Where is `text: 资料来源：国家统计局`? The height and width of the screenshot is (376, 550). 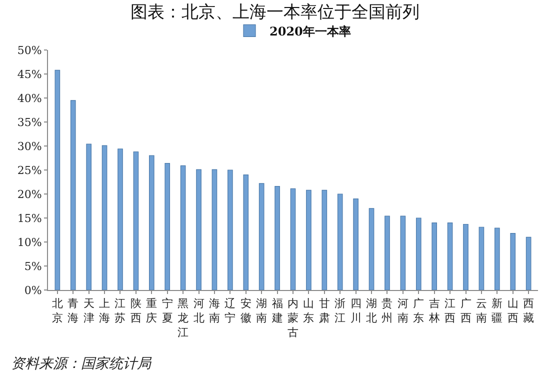 text: 资料来源：国家统计局 is located at coordinates (81, 364).